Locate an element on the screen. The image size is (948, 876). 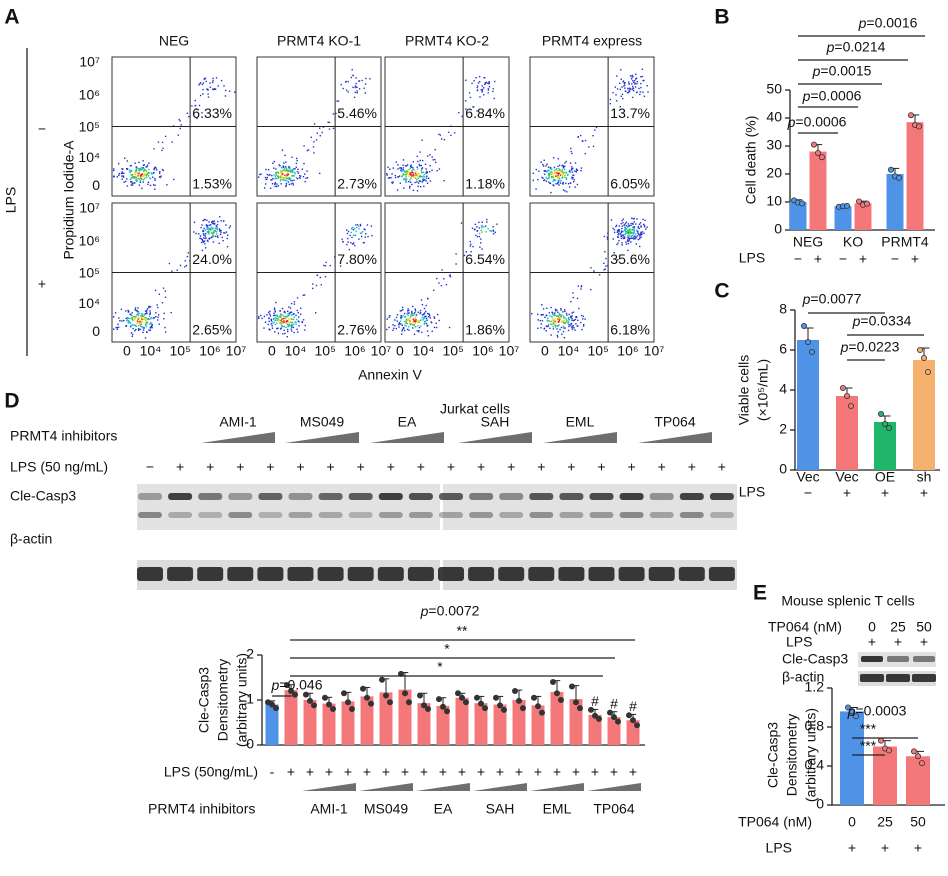
quadrant-percent: 6.84% is located at coordinates (485, 113).